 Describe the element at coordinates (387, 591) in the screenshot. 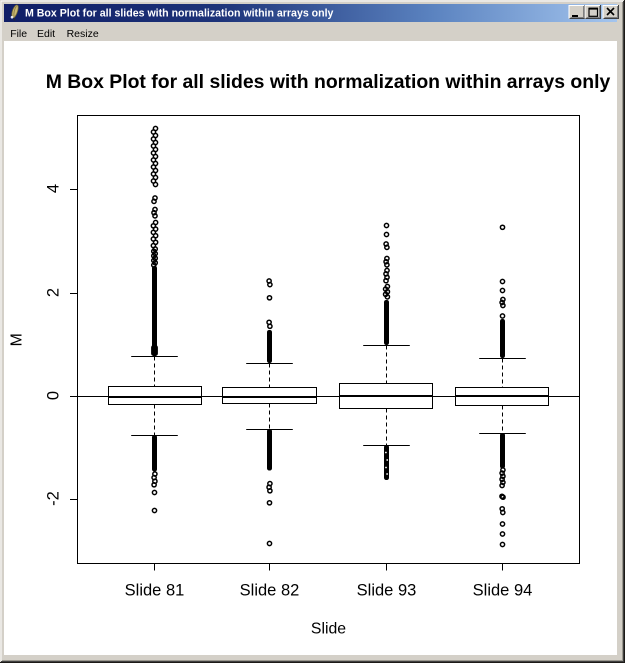

I see `svg-text: Slide 93` at that location.